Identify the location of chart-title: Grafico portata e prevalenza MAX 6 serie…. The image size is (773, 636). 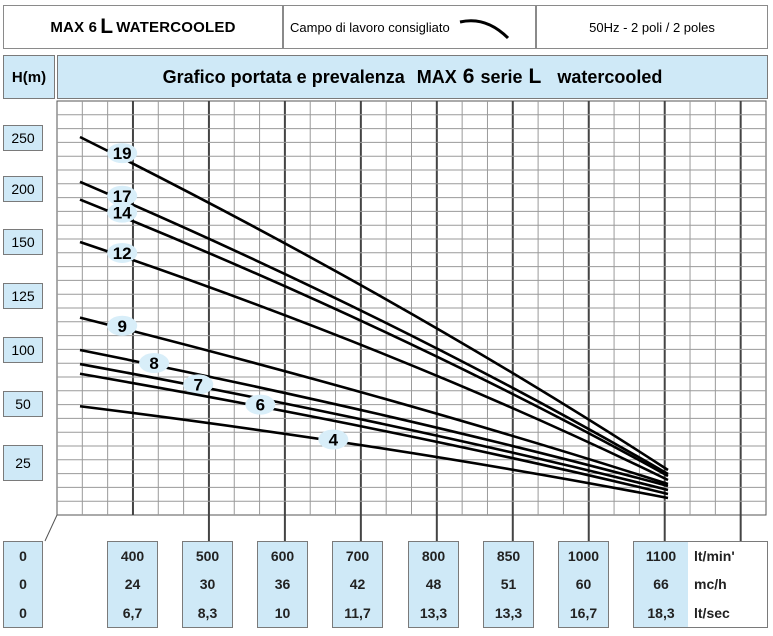
(412, 77).